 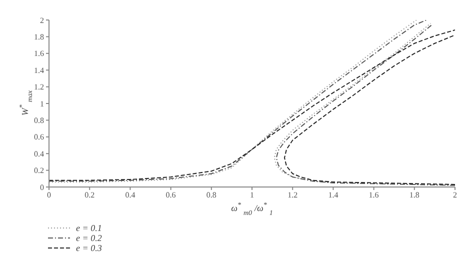 I want to click on y-tick-label: 0.2, so click(x=39, y=171).